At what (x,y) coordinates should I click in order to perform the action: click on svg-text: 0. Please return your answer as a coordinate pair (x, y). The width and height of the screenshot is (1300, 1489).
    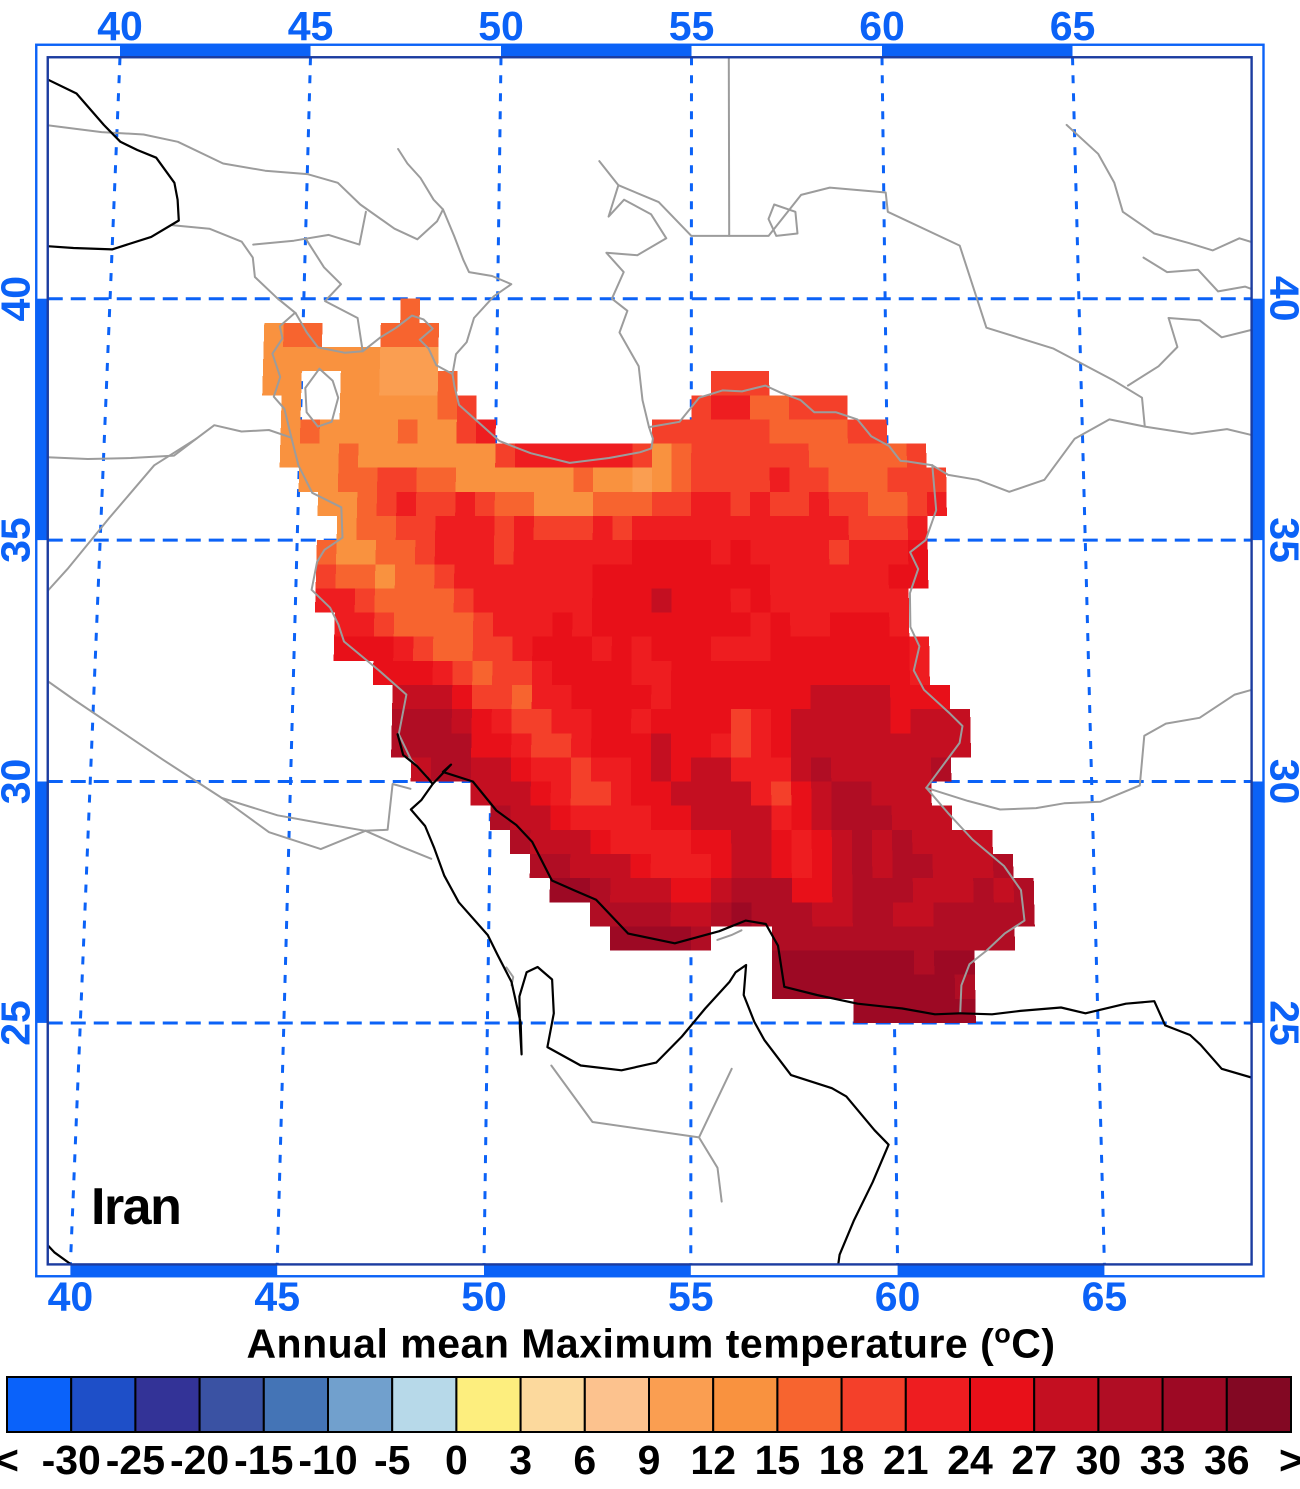
    Looking at the image, I should click on (456, 1460).